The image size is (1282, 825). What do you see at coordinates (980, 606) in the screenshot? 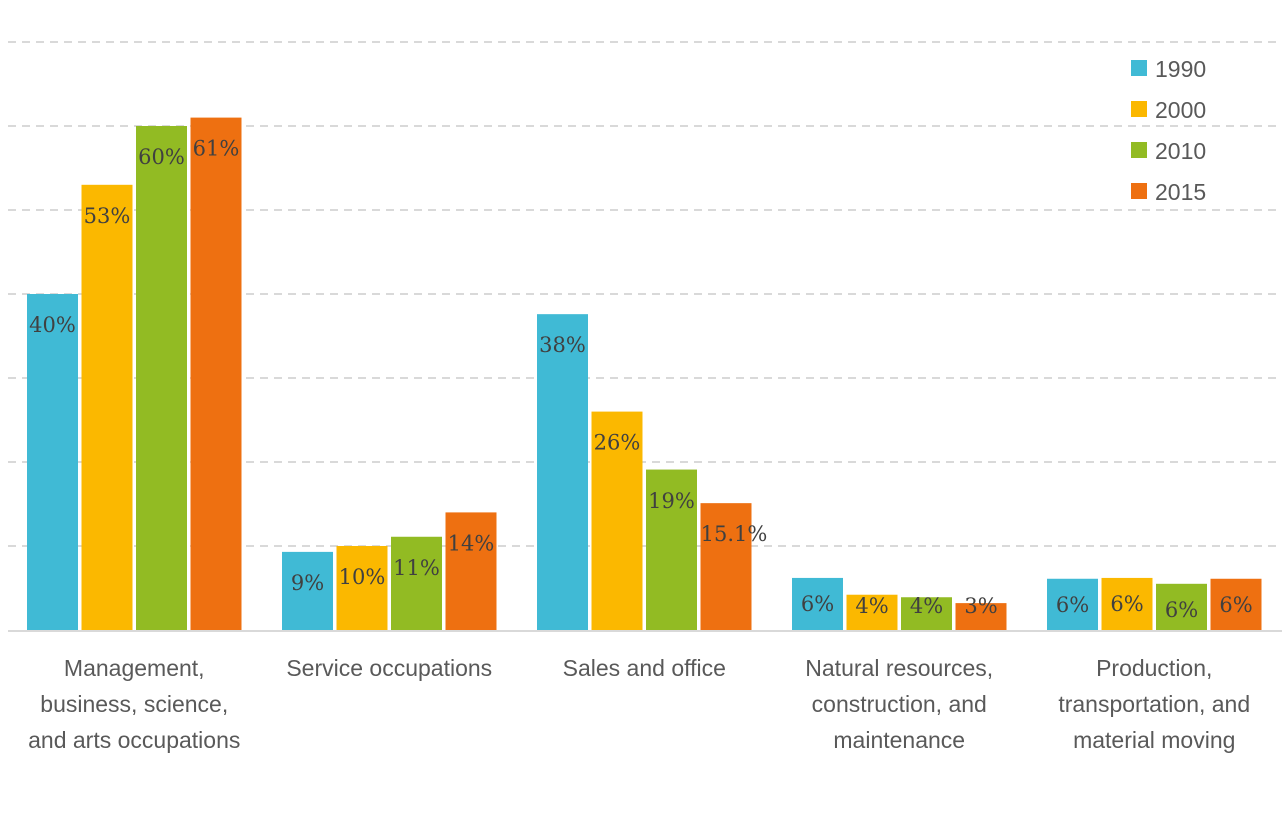
I see `data-label-2015-cat3: 3%` at bounding box center [980, 606].